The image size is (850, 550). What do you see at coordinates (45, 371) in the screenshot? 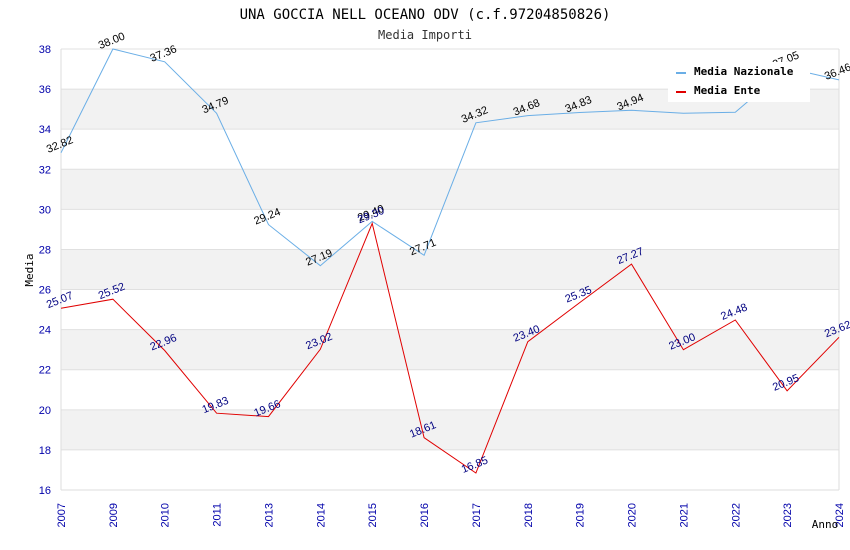
I see `y-tick-label: 22` at bounding box center [45, 371].